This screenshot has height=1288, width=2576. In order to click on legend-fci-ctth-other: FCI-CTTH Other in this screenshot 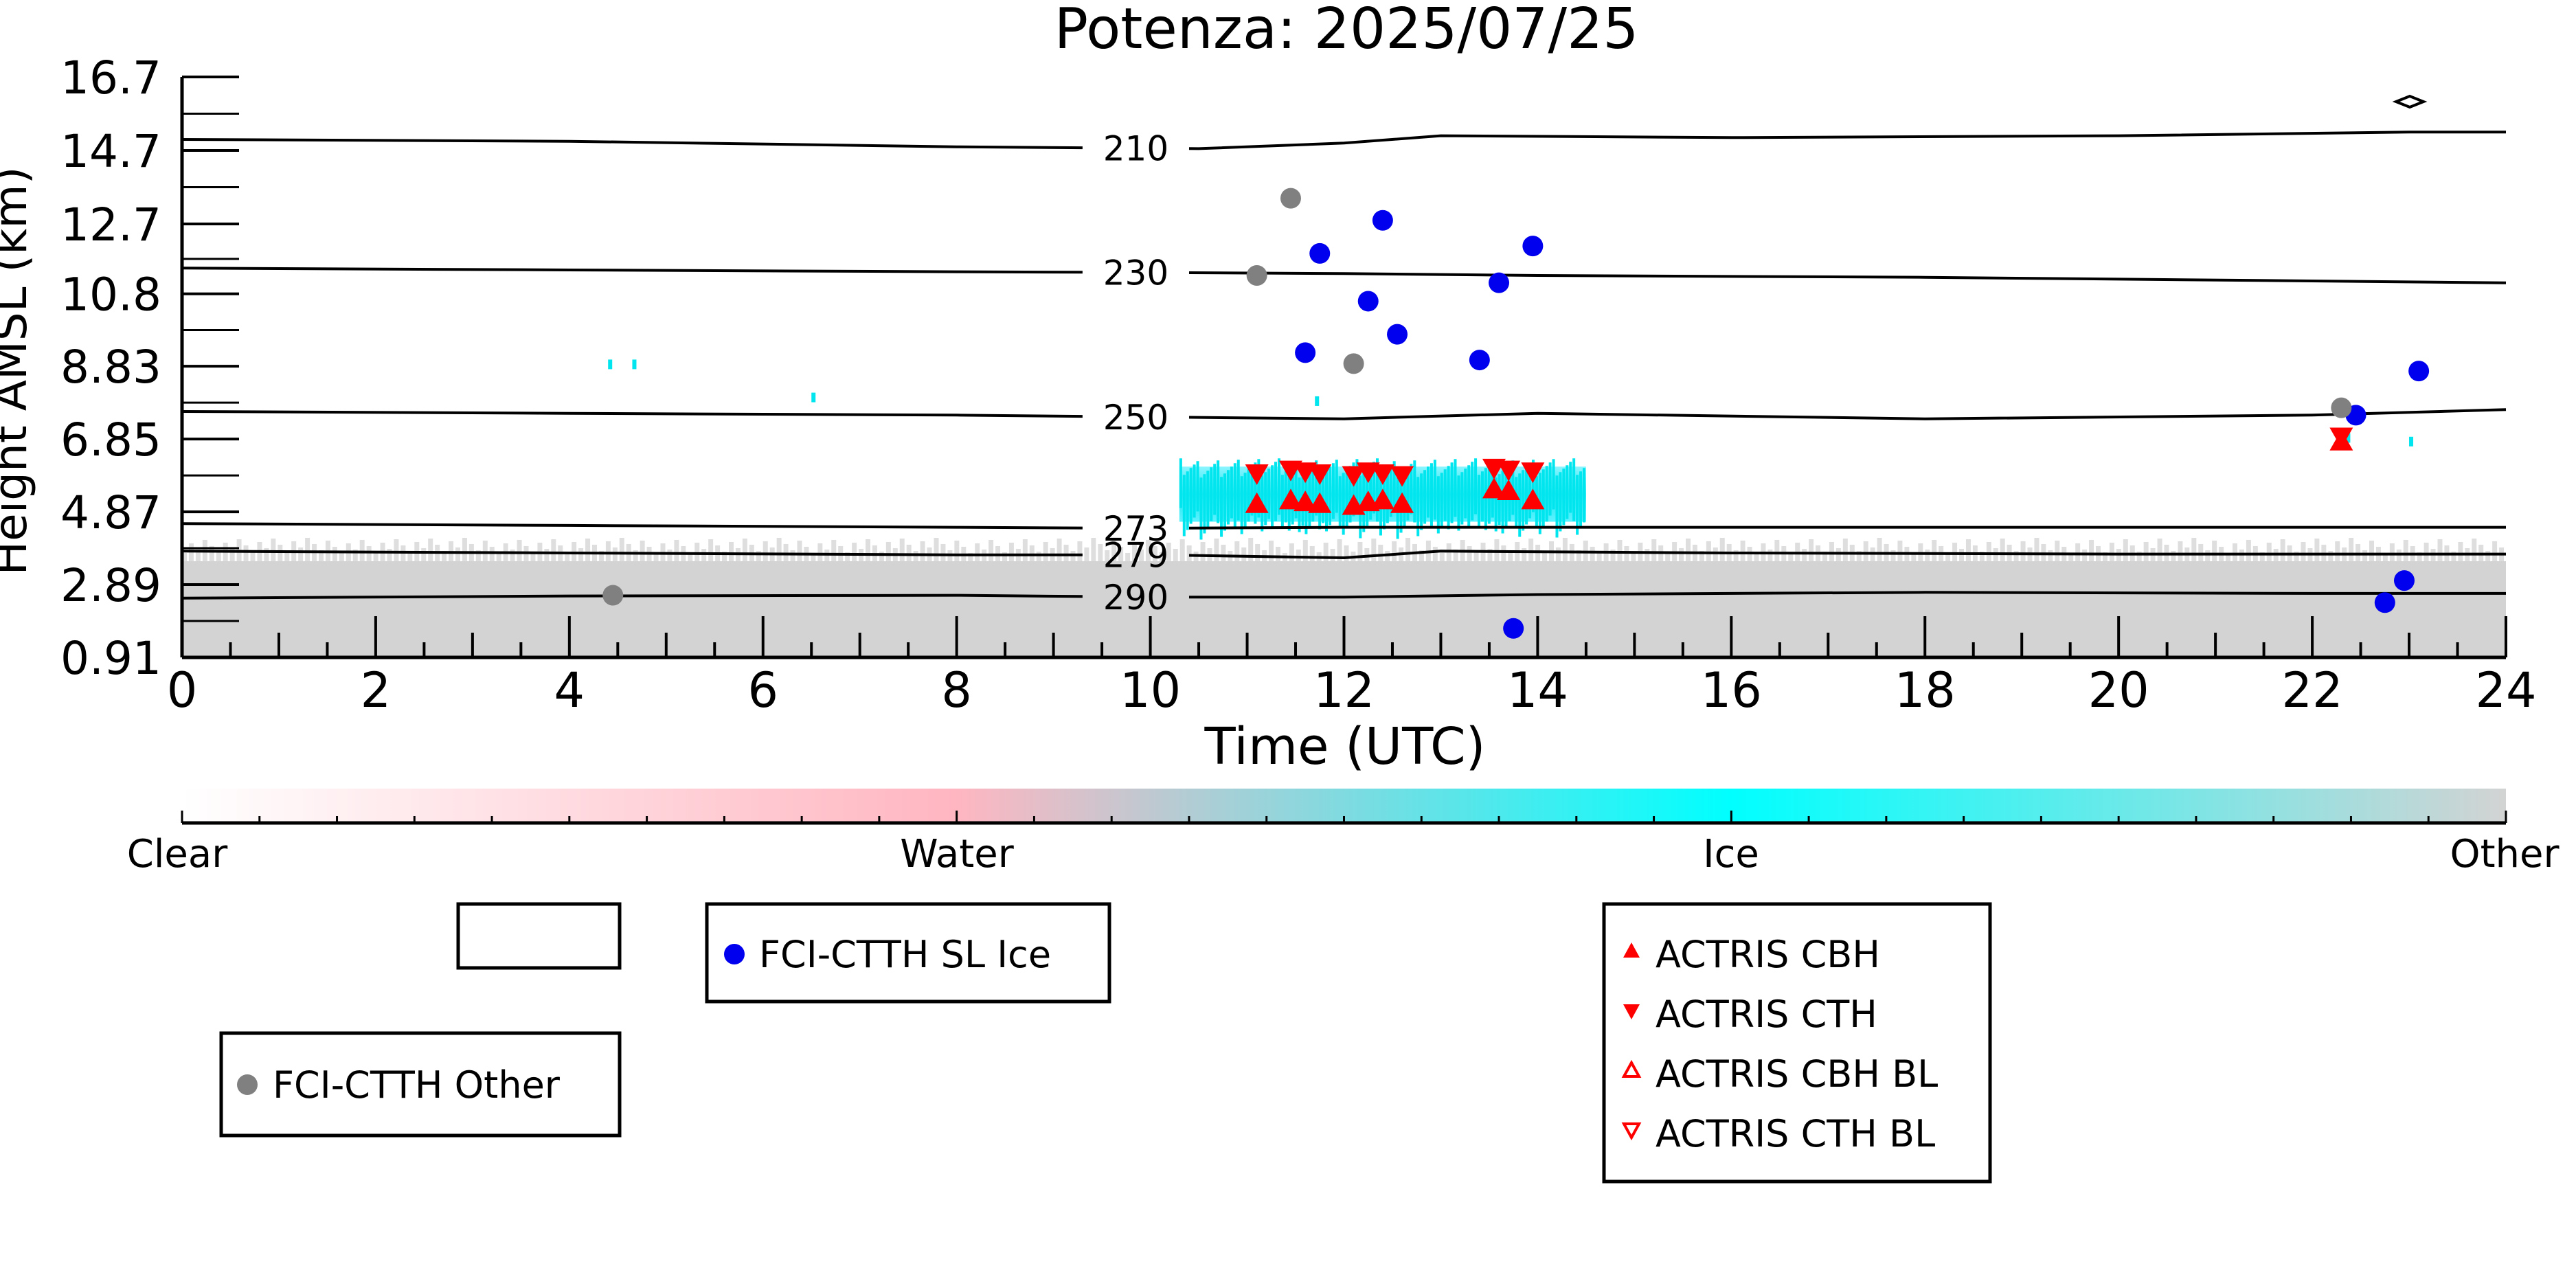, I will do `click(420, 1084)`.